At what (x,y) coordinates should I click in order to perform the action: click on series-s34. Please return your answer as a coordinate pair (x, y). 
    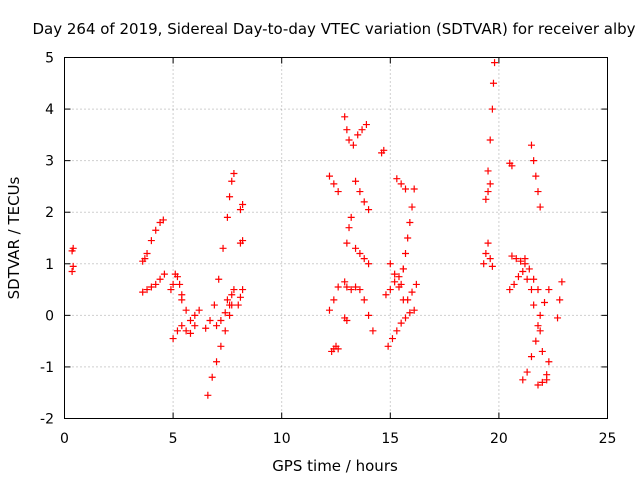
    Looking at the image, I should click on (488, 191).